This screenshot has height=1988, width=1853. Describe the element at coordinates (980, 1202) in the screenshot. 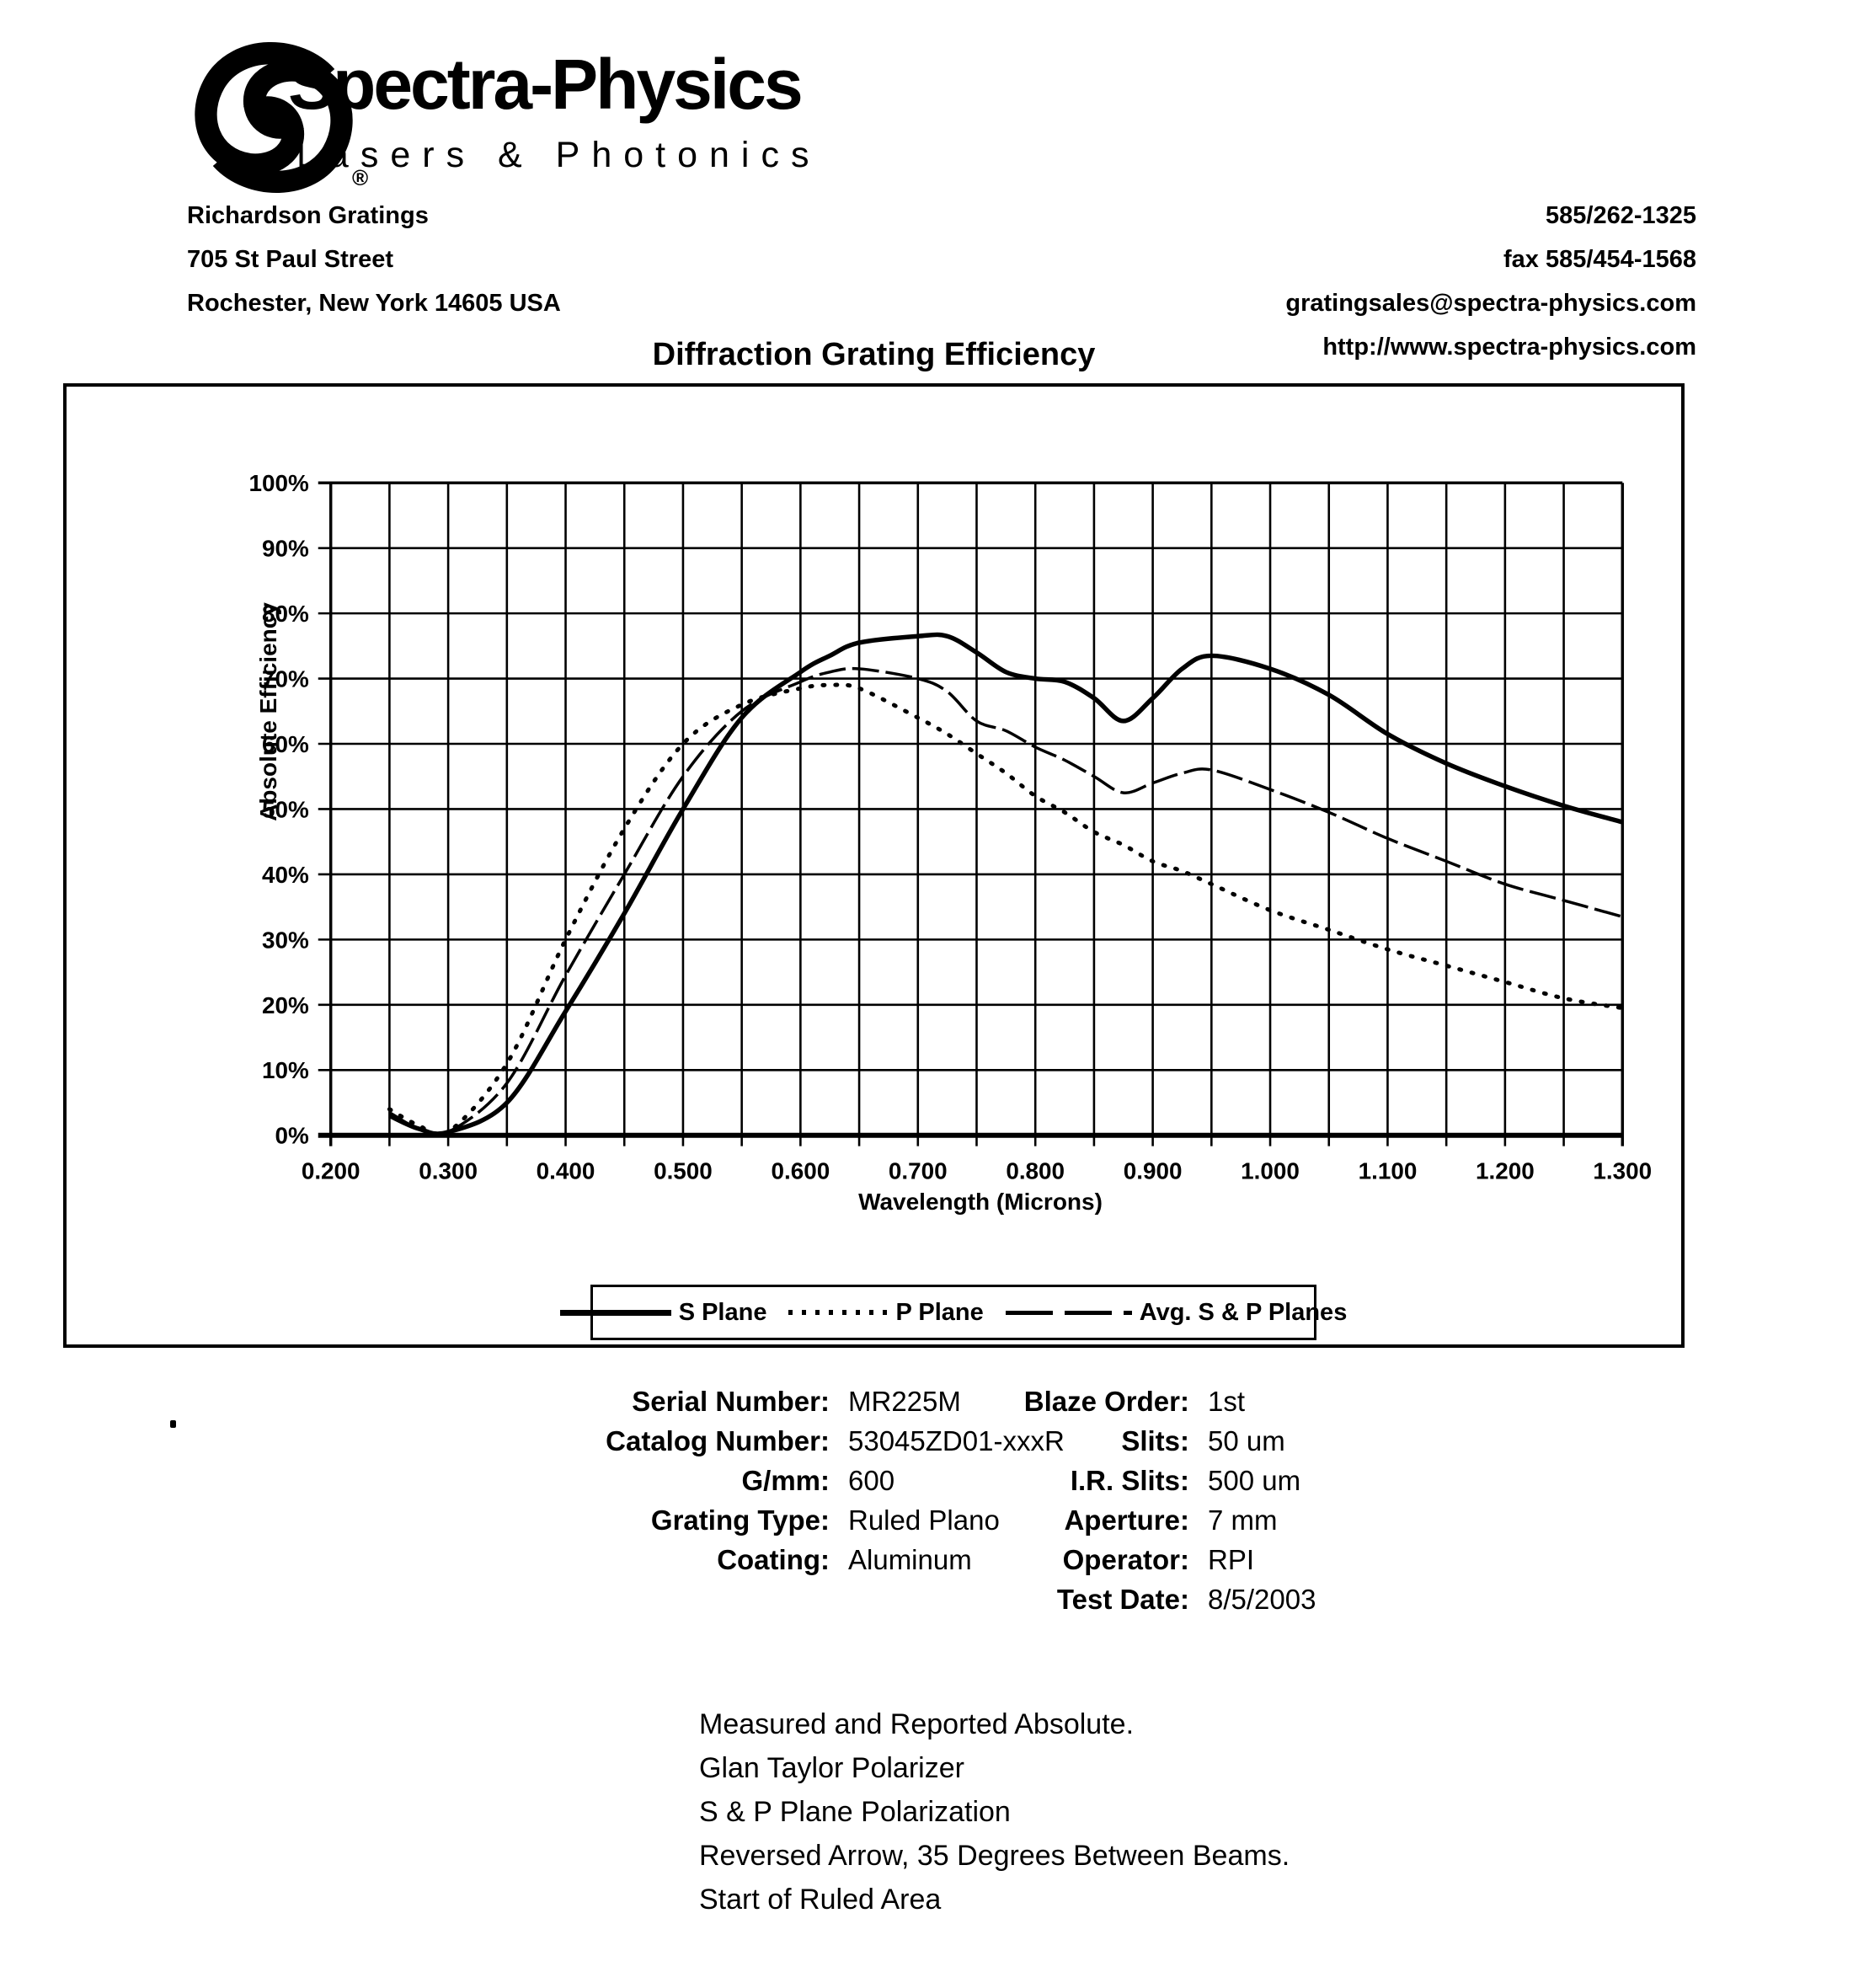

I see `x-axis-title: Wavelength (Microns)` at that location.